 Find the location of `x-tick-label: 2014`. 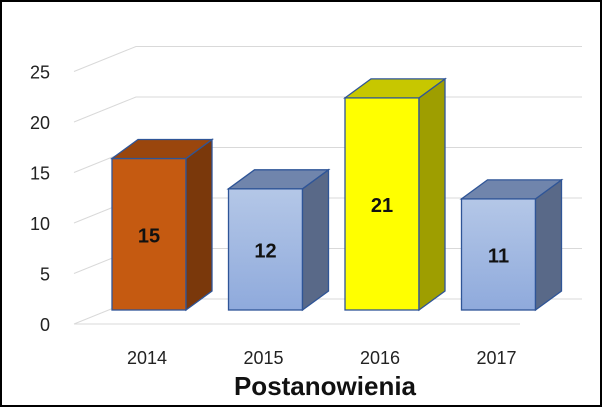

x-tick-label: 2014 is located at coordinates (147, 358).